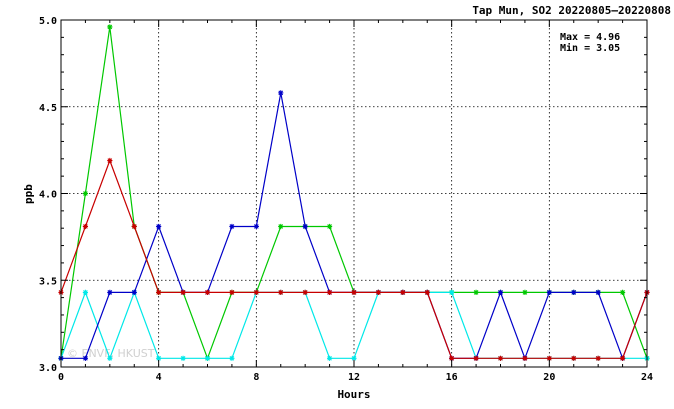 The width and height of the screenshot is (674, 409). Describe the element at coordinates (48, 21) in the screenshot. I see `y-tick-label: 5.0` at that location.